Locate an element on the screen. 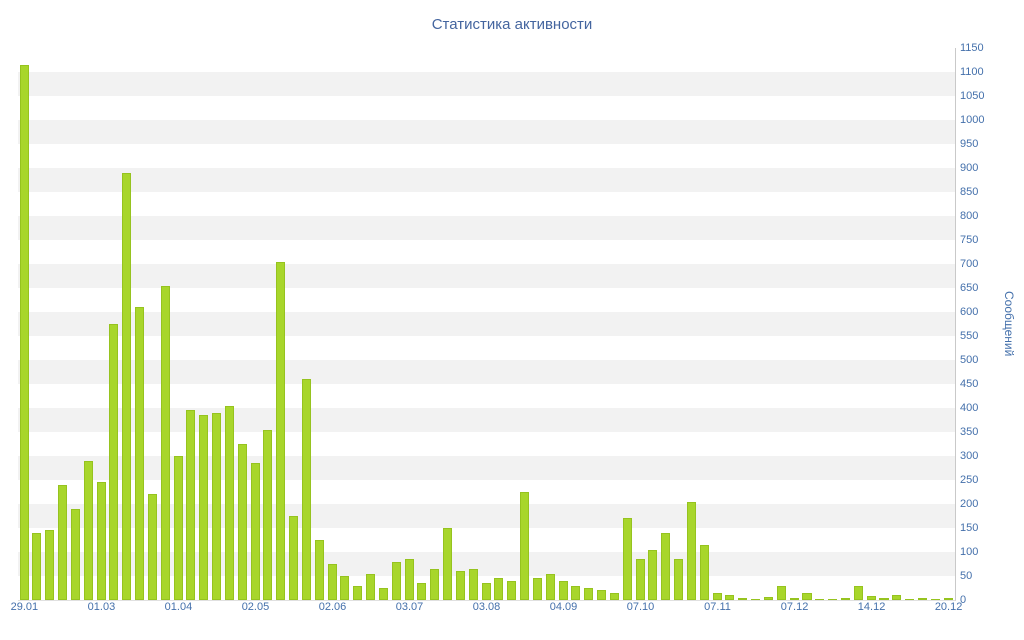 This screenshot has width=1024, height=640. y-tick-label: 1000 is located at coordinates (972, 120).